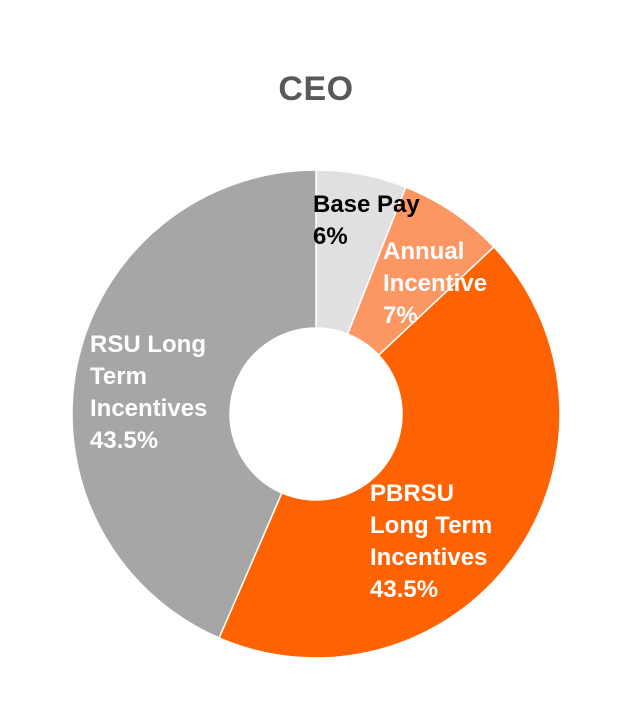 The height and width of the screenshot is (710, 632). What do you see at coordinates (316, 89) in the screenshot?
I see `chart-title: CEO` at bounding box center [316, 89].